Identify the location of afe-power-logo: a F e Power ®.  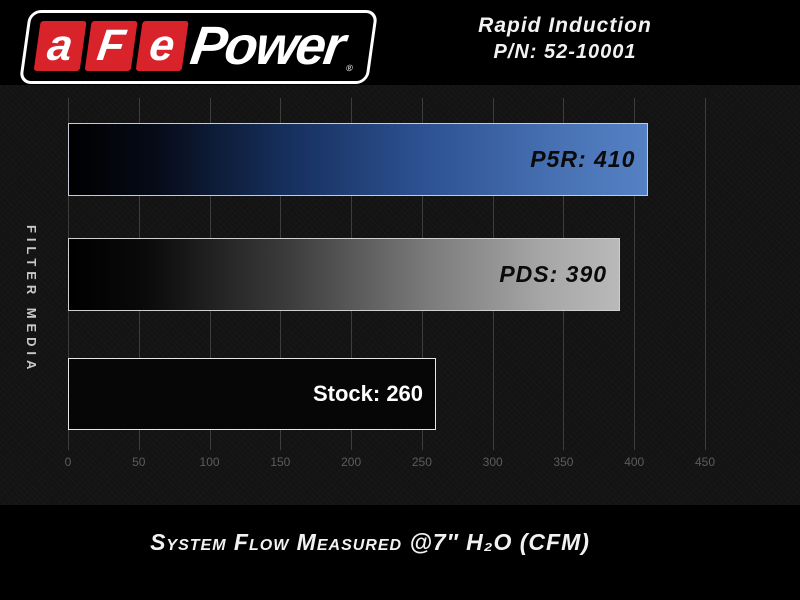
(198, 47).